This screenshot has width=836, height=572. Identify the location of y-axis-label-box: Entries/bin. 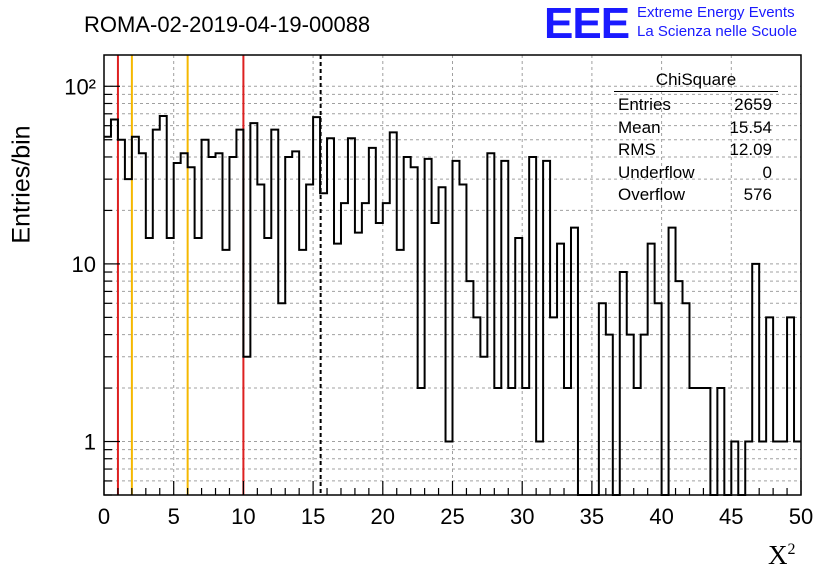
(22, 185).